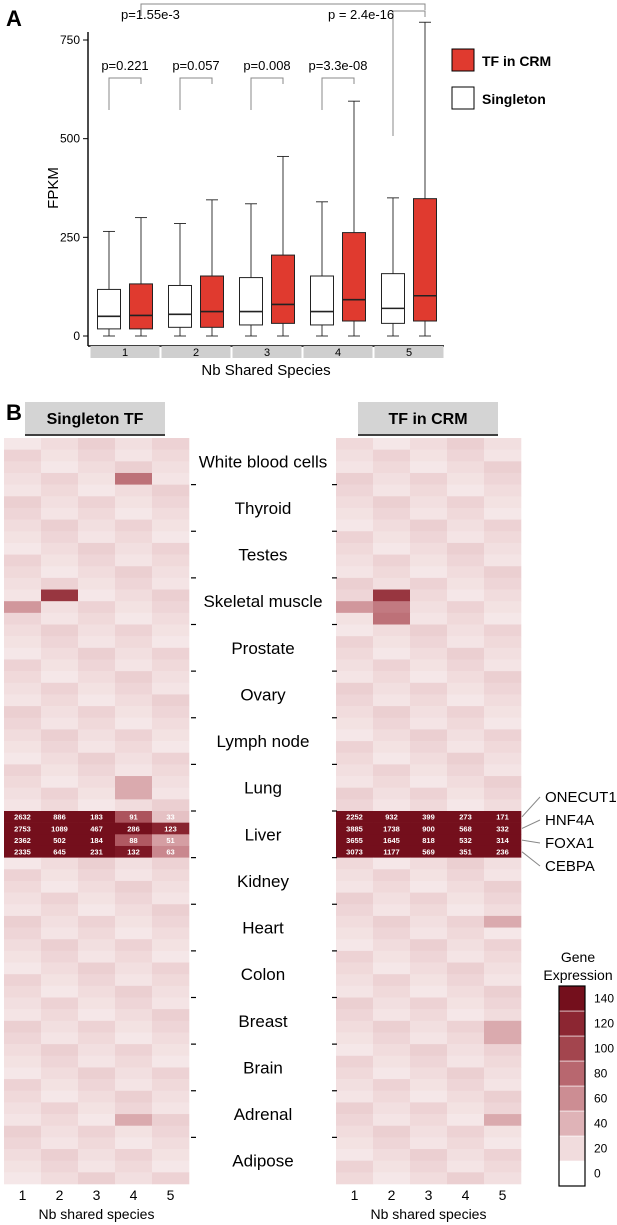  What do you see at coordinates (601, 1149) in the screenshot?
I see `colorbar-tick-label: 20` at bounding box center [601, 1149].